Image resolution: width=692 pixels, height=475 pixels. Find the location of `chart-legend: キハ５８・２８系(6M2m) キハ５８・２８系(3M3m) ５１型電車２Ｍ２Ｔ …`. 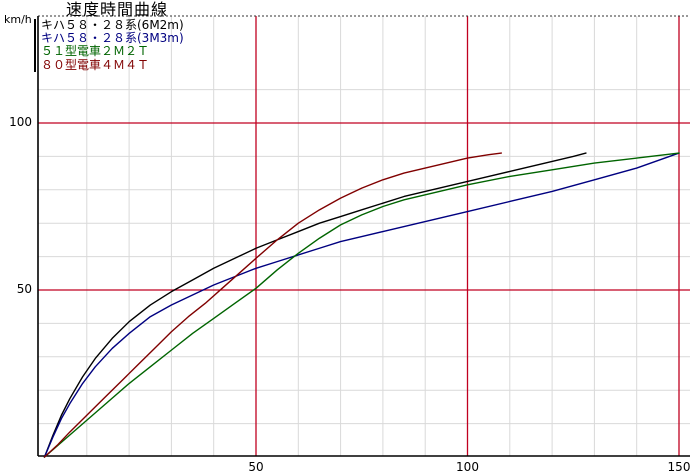

chart-legend: キハ５８・２８系(6M2m) キハ５８・２８系(3M3m) ５１型電車２Ｍ２Ｔ … is located at coordinates (109, 45).